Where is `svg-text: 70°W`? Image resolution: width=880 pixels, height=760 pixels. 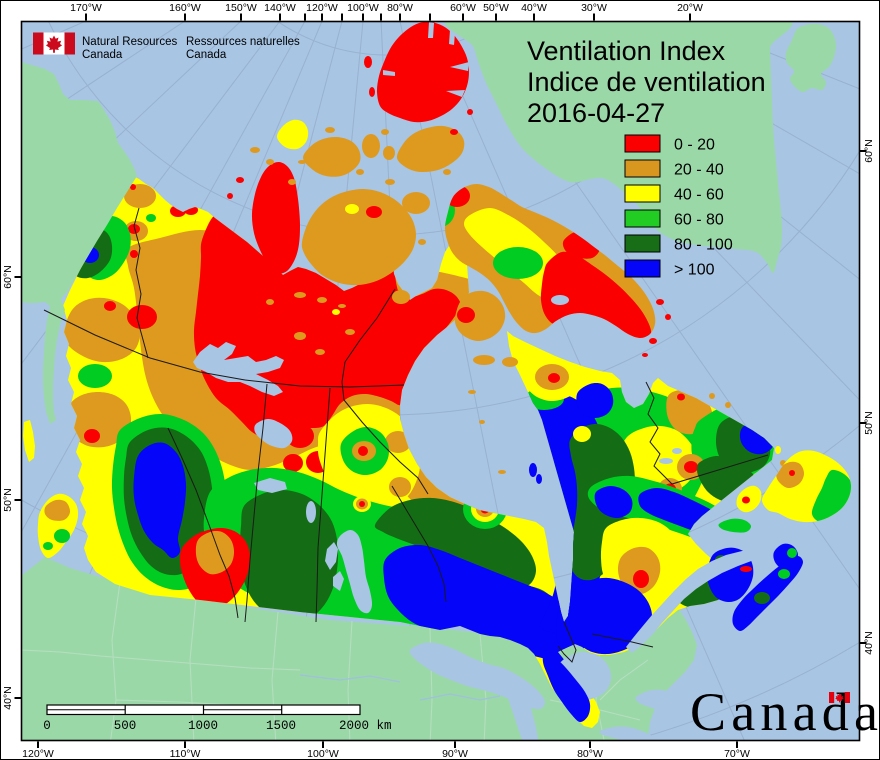
svg-text: 70°W is located at coordinates (737, 754).